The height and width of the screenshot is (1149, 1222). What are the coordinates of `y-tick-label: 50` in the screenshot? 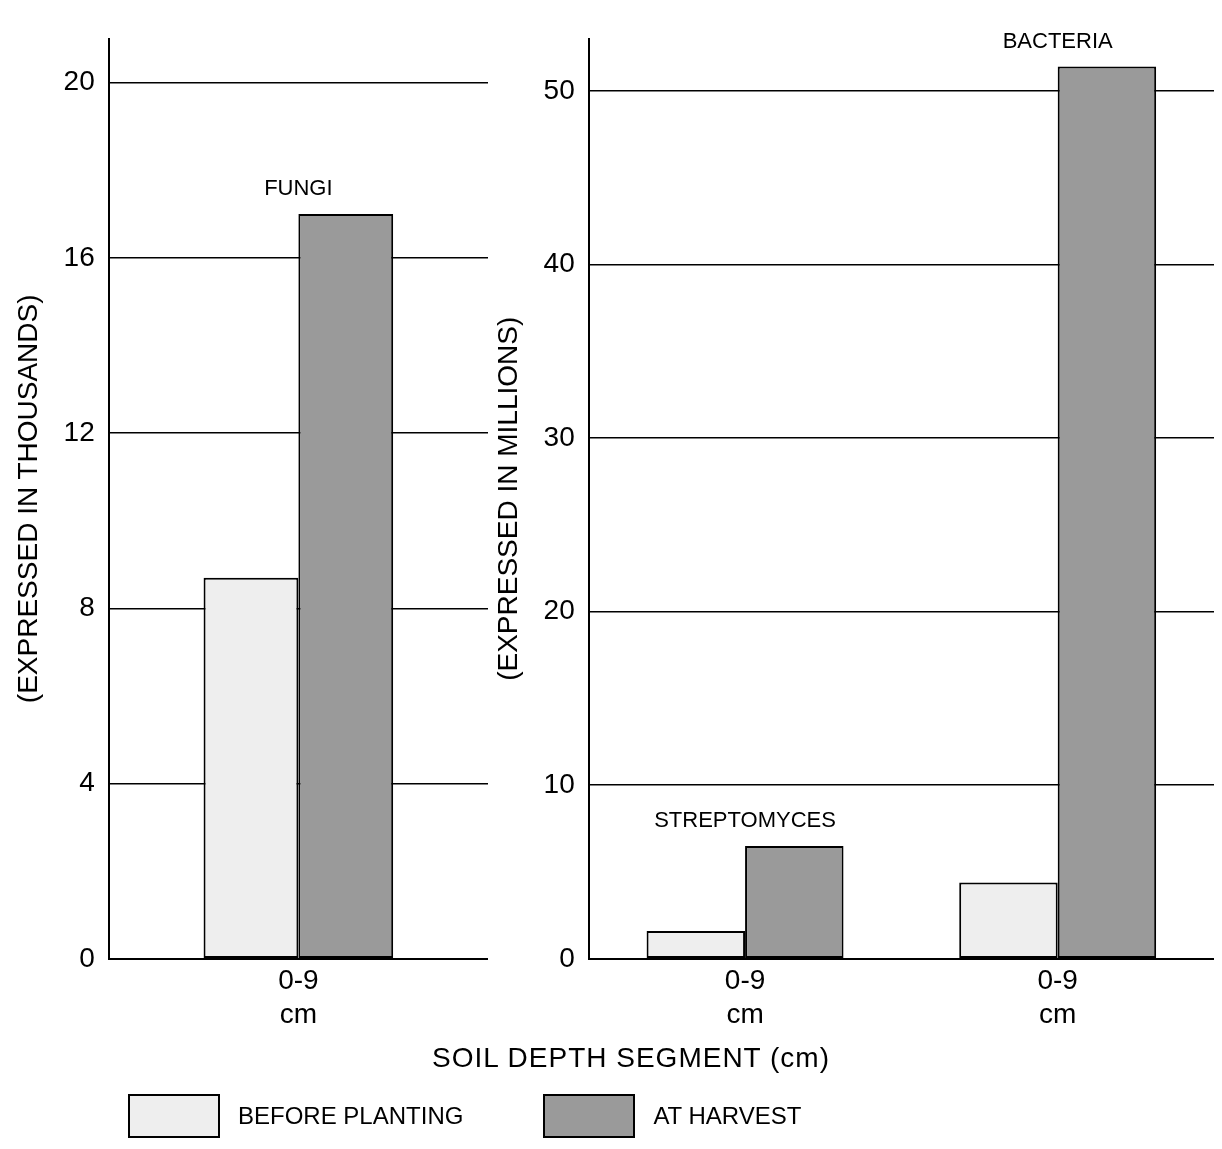 It's located at (559, 89).